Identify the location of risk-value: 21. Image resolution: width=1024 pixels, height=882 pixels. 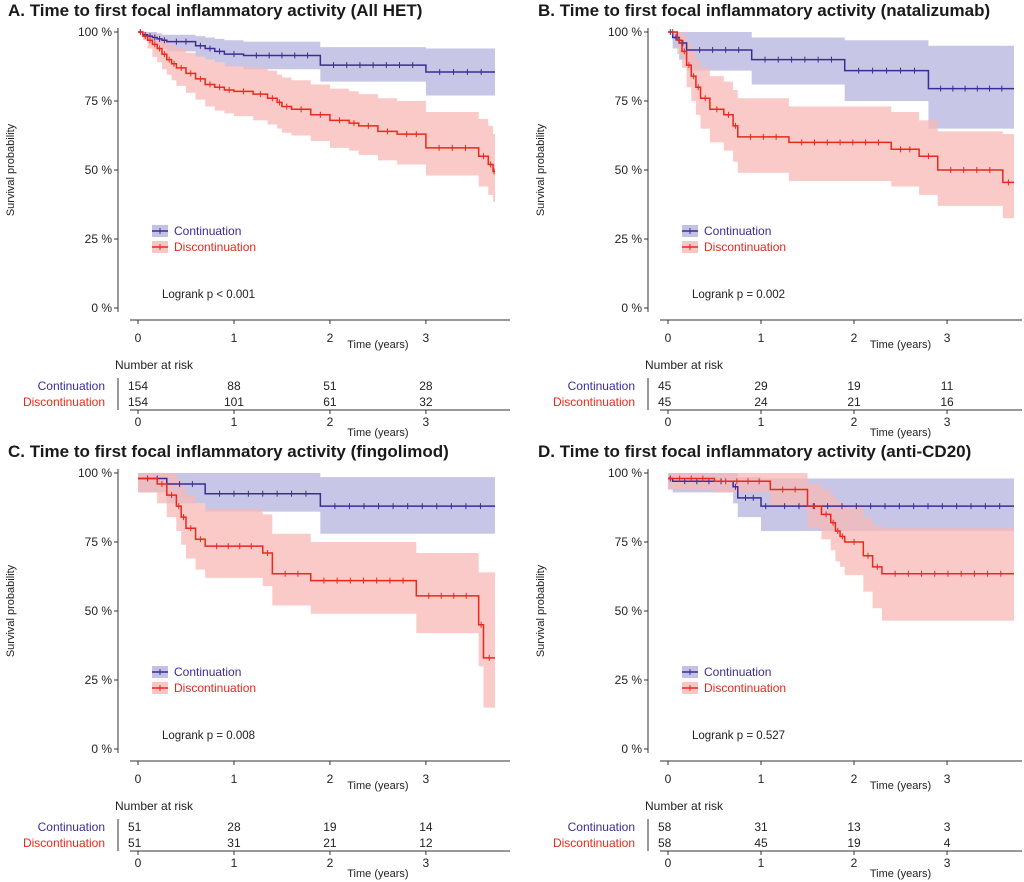
(330, 843).